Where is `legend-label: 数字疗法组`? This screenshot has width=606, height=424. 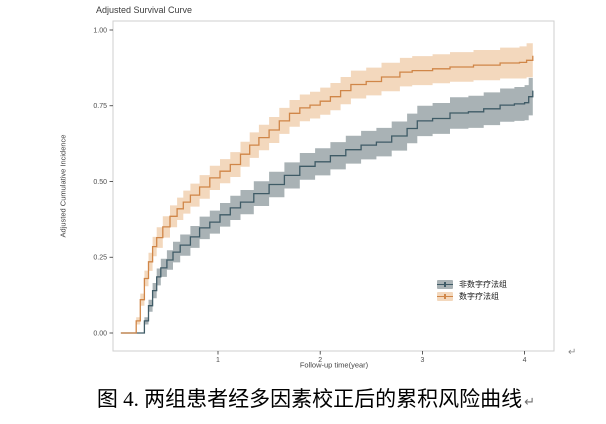 legend-label: 数字疗法组 is located at coordinates (479, 296).